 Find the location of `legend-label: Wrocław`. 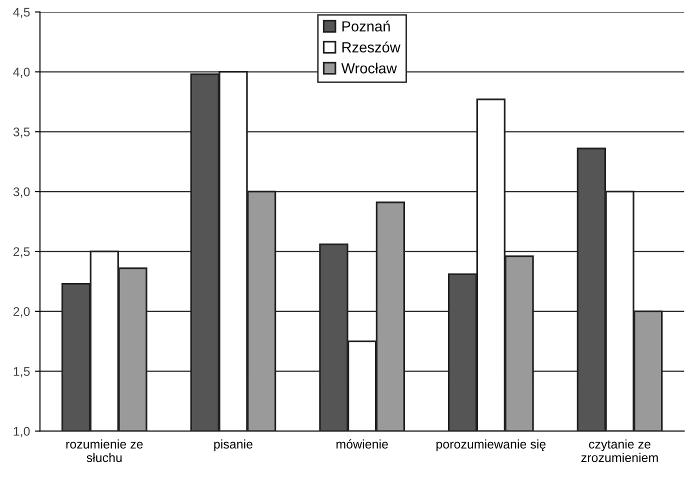

legend-label: Wrocław is located at coordinates (369, 68).